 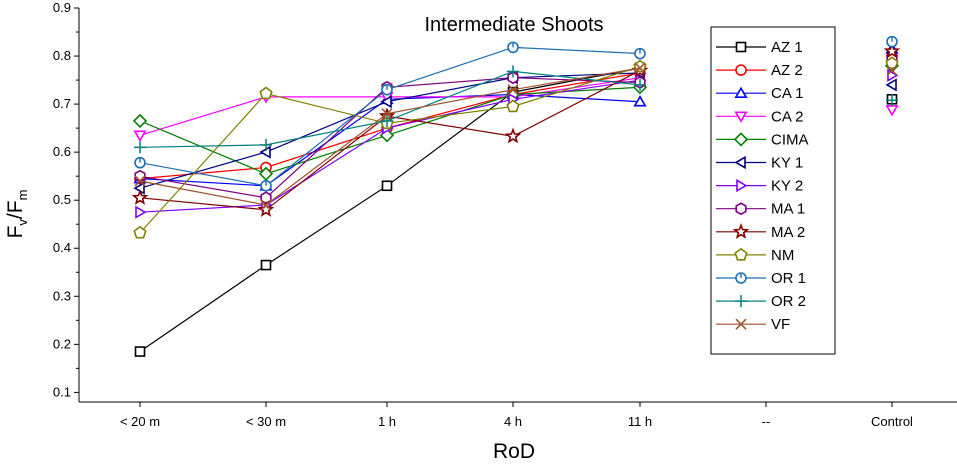 What do you see at coordinates (780, 324) in the screenshot?
I see `legend-label: VF` at bounding box center [780, 324].